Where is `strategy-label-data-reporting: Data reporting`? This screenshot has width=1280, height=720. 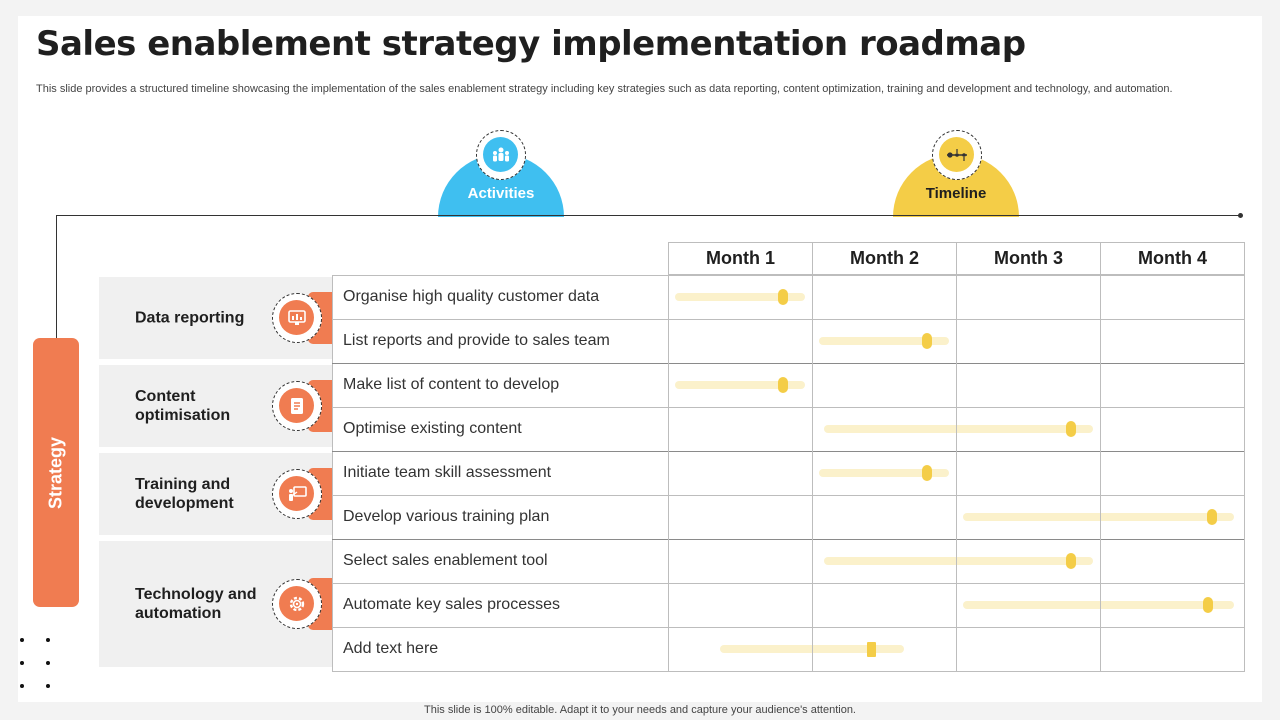 strategy-label-data-reporting: Data reporting is located at coordinates (190, 318).